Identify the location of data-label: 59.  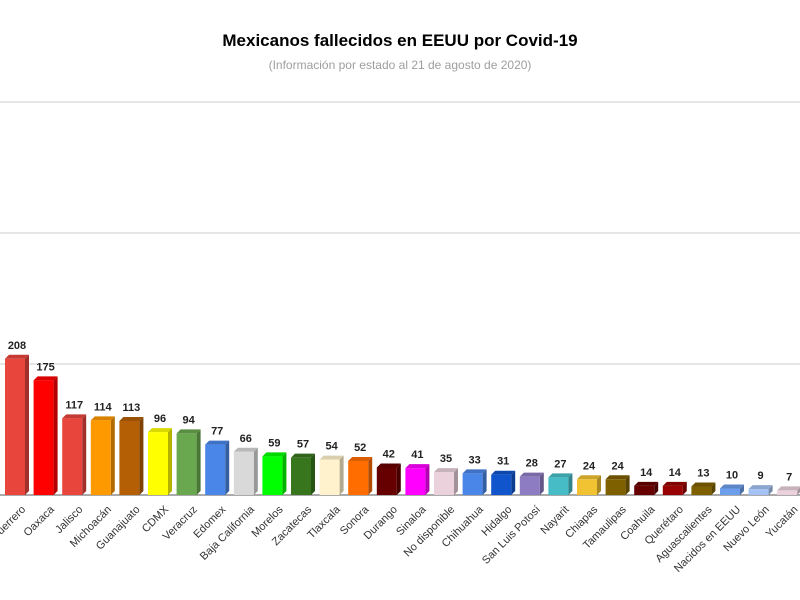
(274, 443).